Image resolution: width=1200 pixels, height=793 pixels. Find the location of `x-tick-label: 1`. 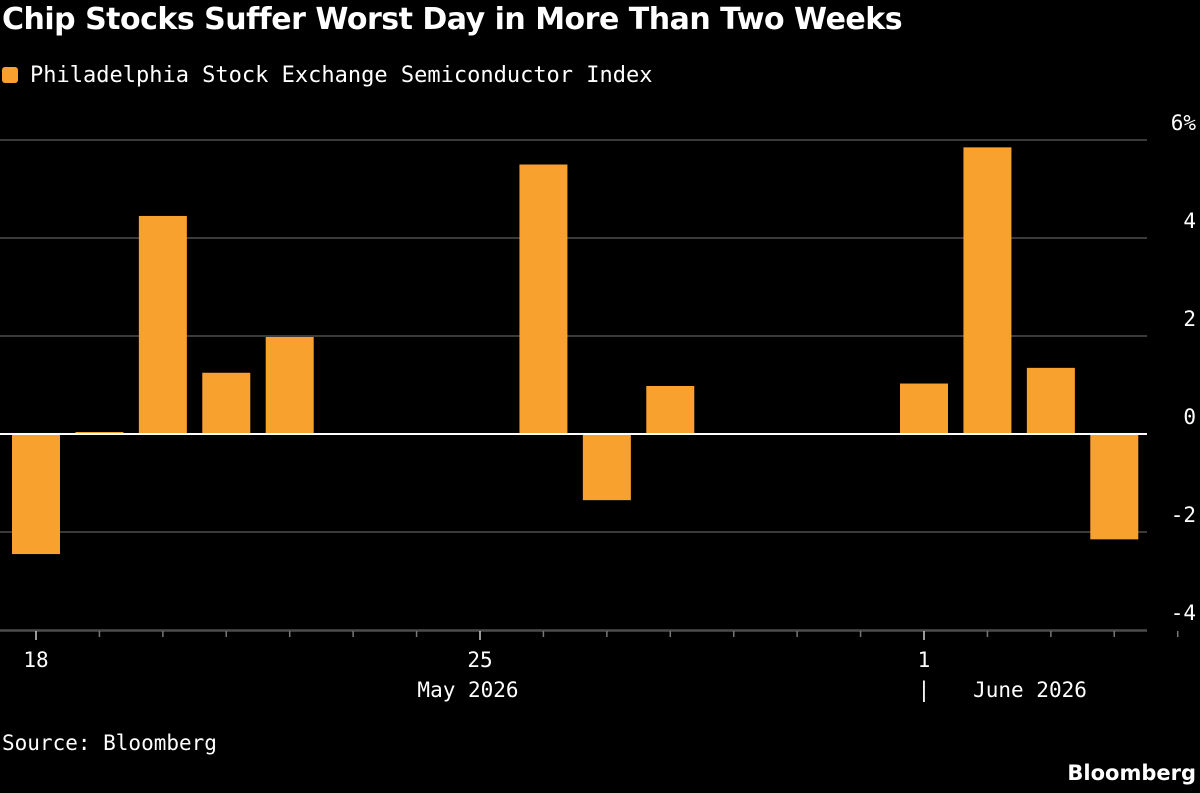

x-tick-label: 1 is located at coordinates (924, 660).